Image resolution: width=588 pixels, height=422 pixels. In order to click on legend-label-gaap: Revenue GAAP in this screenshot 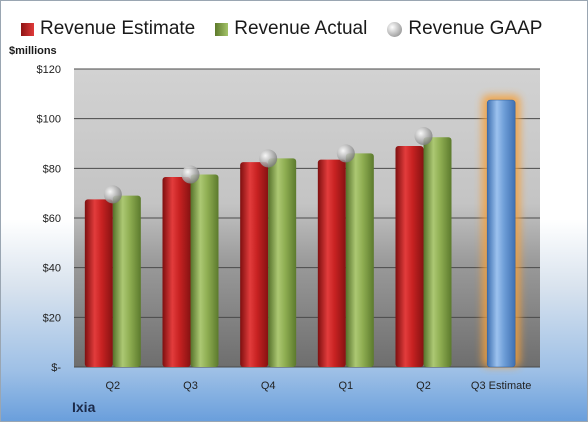, I will do `click(475, 28)`.